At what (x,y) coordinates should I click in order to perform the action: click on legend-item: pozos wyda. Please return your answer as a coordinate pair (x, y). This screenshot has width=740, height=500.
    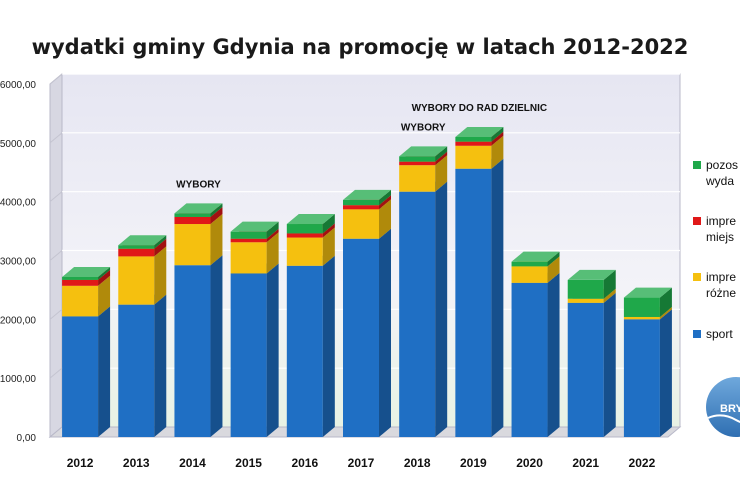
    Looking at the image, I should click on (715, 173).